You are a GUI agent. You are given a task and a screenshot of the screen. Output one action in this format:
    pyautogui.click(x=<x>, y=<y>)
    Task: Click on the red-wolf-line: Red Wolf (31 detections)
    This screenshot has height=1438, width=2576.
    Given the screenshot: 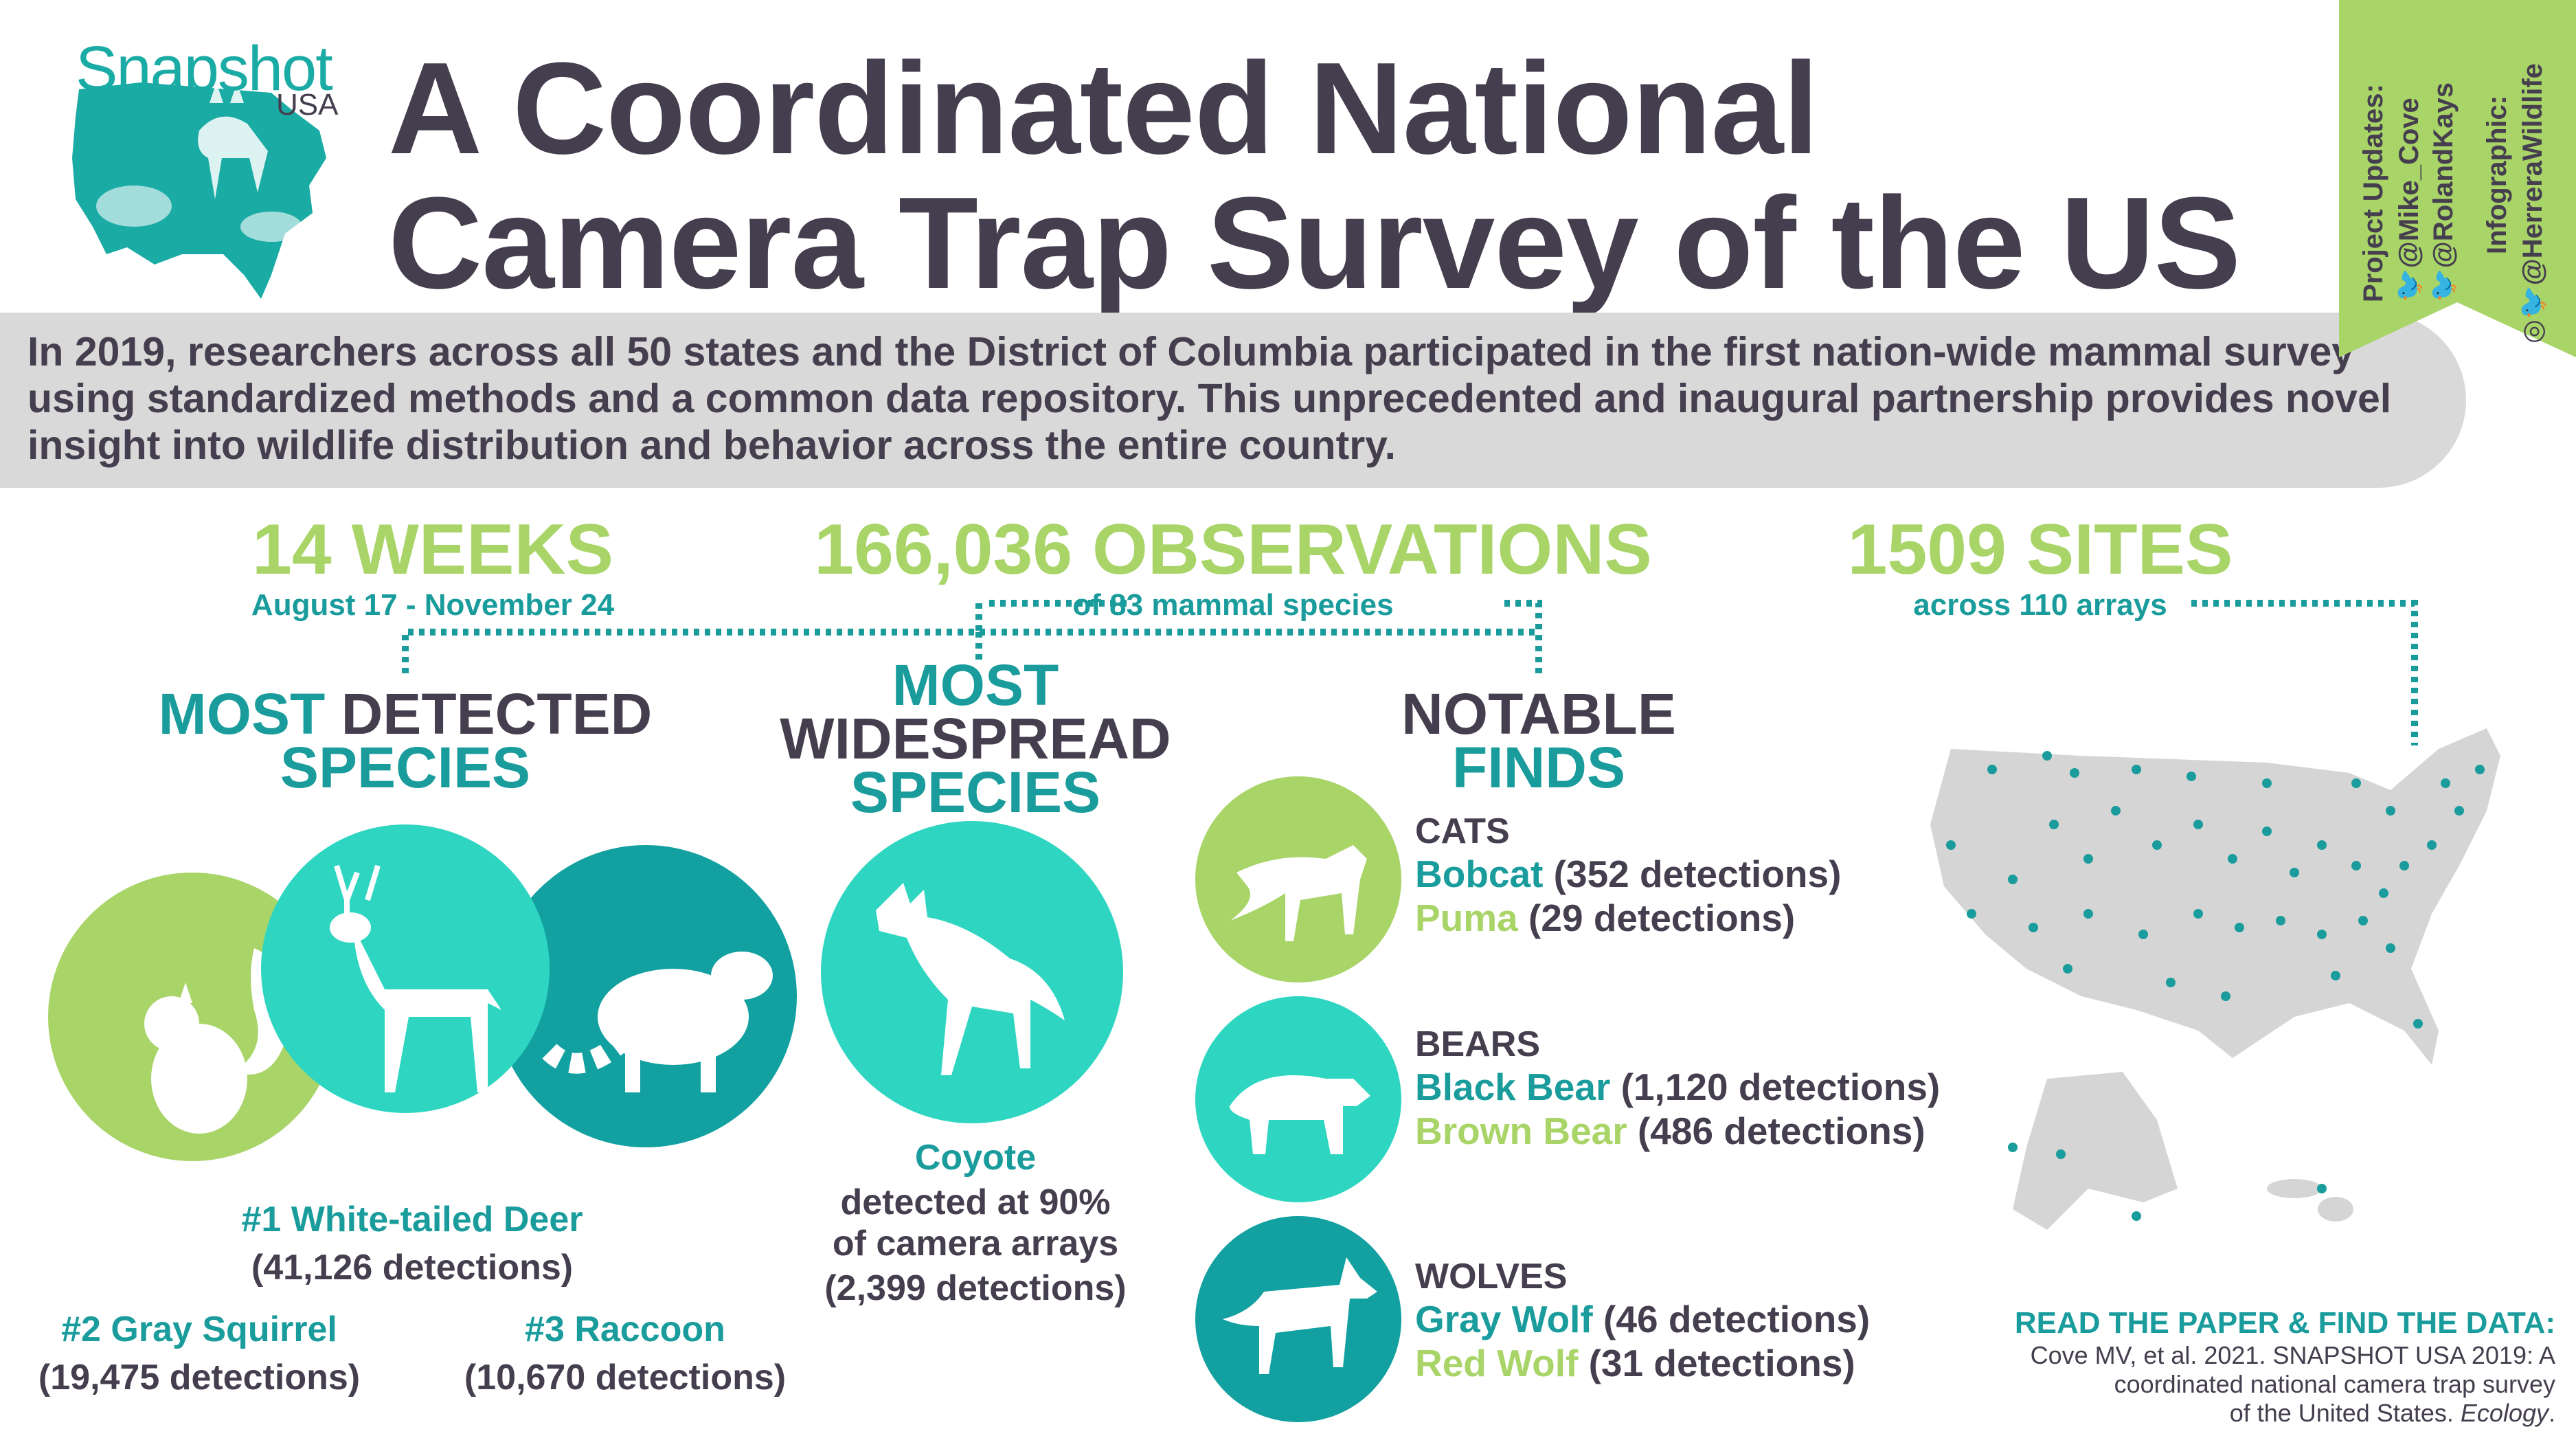 What is the action you would take?
    pyautogui.click(x=1635, y=1363)
    